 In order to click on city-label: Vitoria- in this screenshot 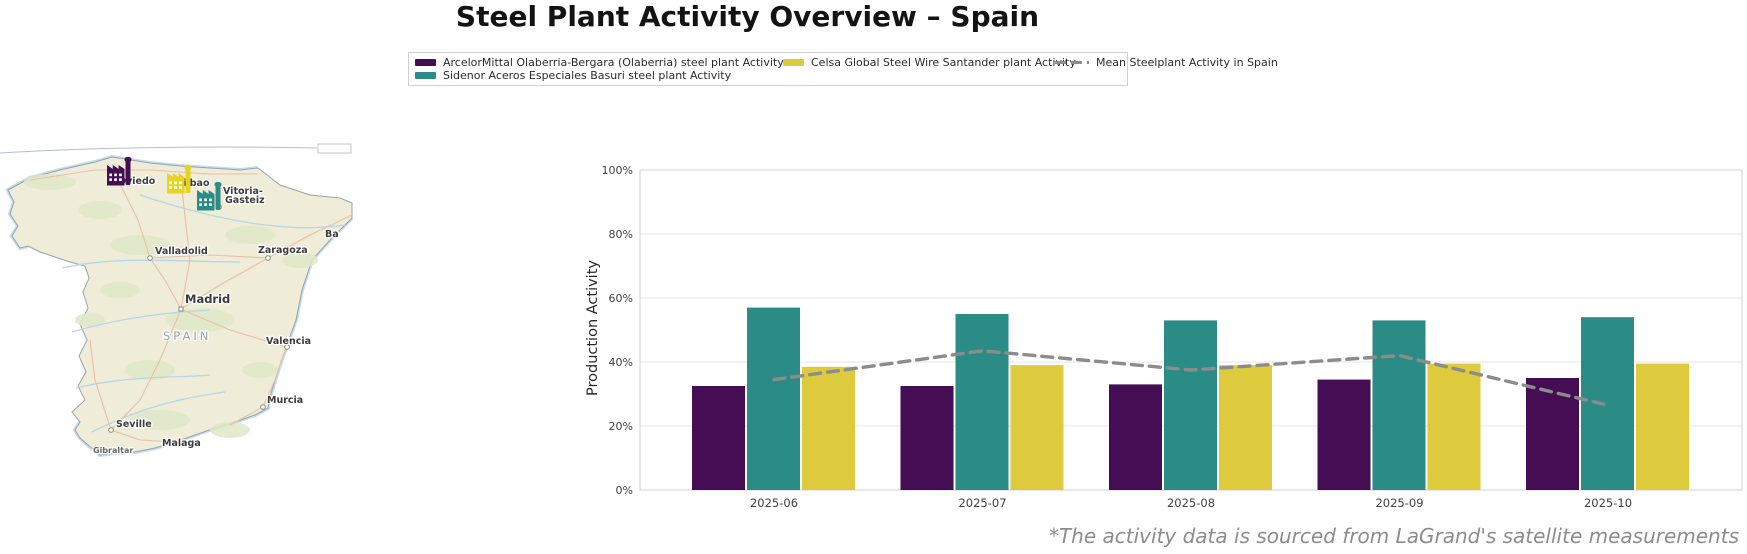, I will do `click(243, 191)`.